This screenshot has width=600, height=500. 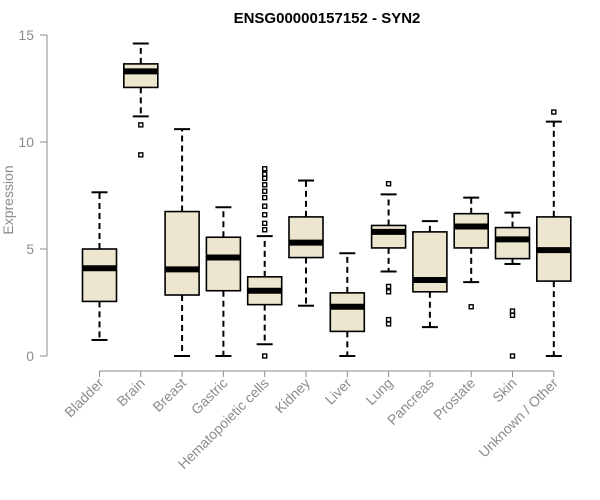 What do you see at coordinates (169, 395) in the screenshot?
I see `x-tick-label: Breast` at bounding box center [169, 395].